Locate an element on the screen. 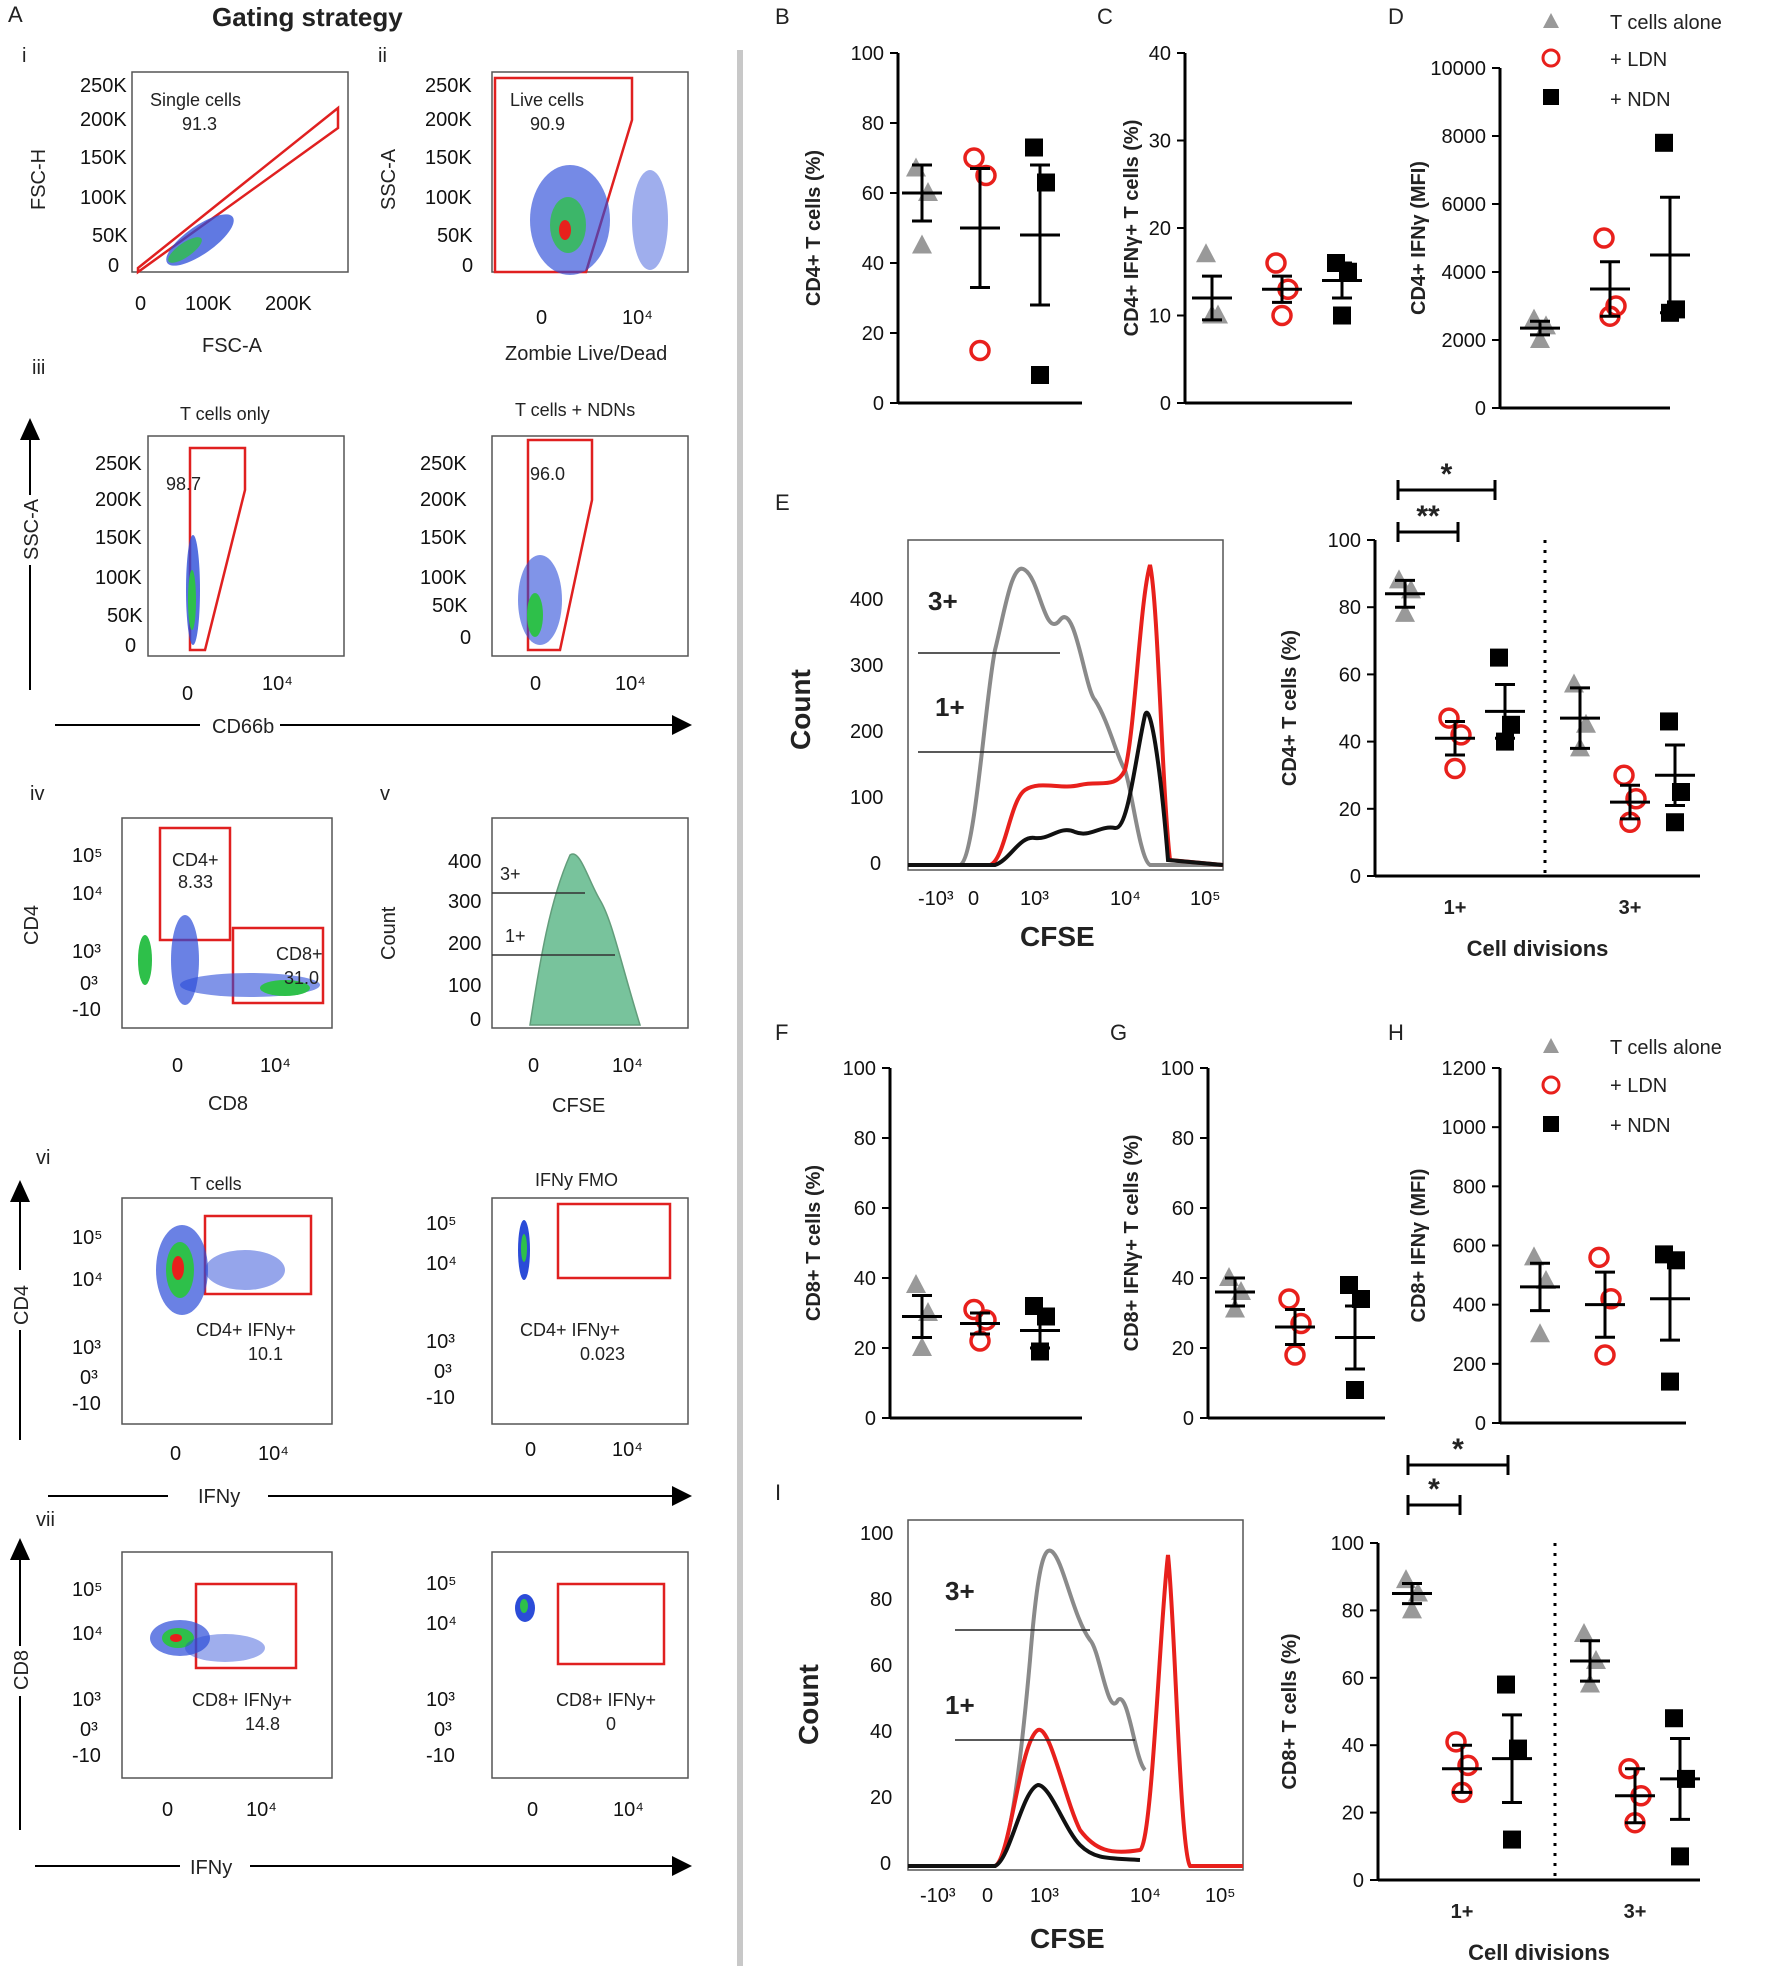 The height and width of the screenshot is (1966, 1772). gate-1: 1+ is located at coordinates (960, 1705).